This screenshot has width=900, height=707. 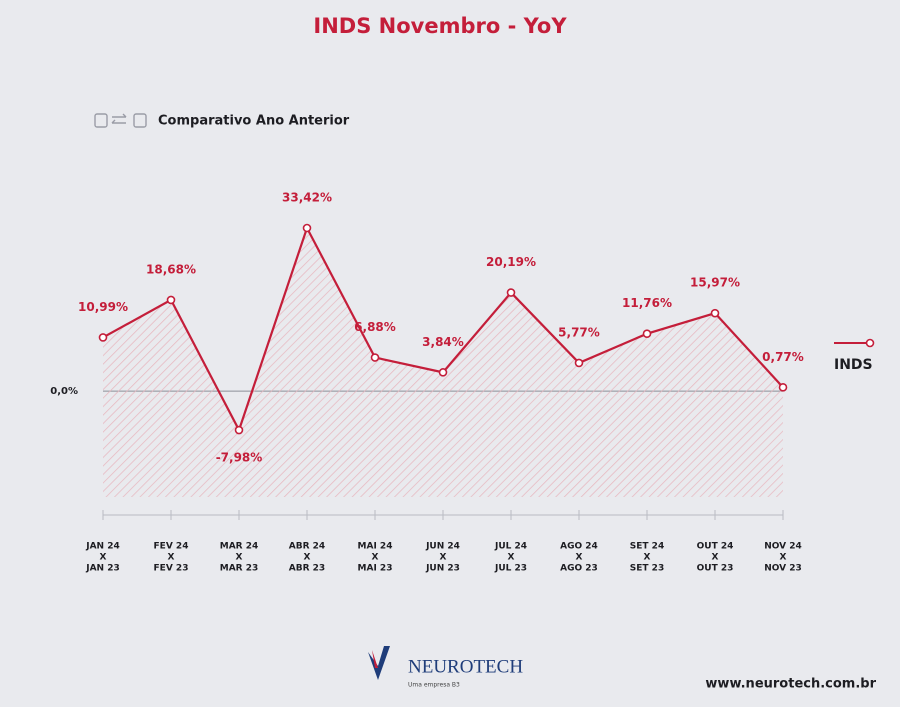 What do you see at coordinates (239, 547) in the screenshot?
I see `x-tick-label: MAR 24` at bounding box center [239, 547].